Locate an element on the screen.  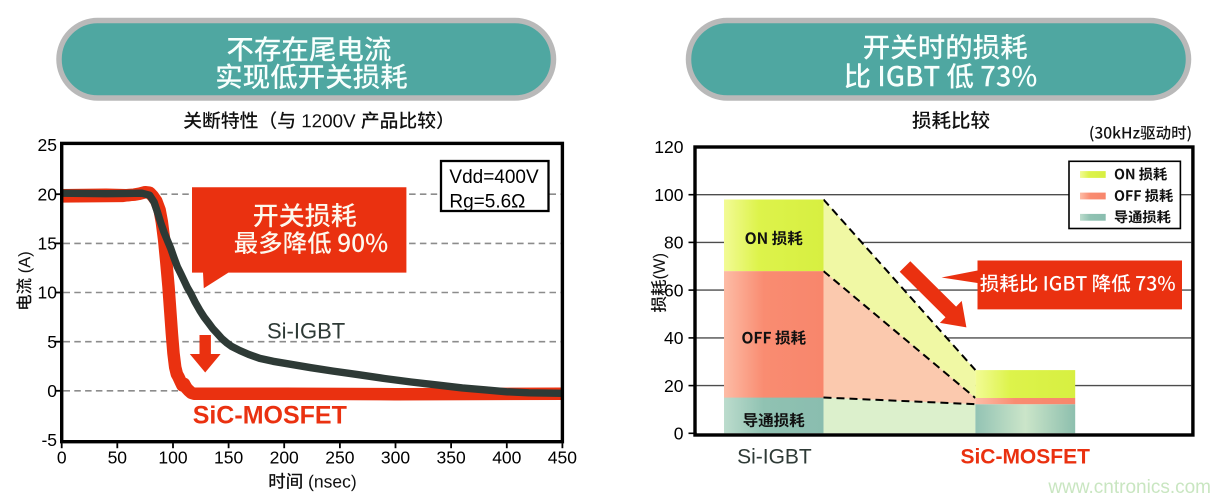
svg-text: 15 is located at coordinates (47, 244).